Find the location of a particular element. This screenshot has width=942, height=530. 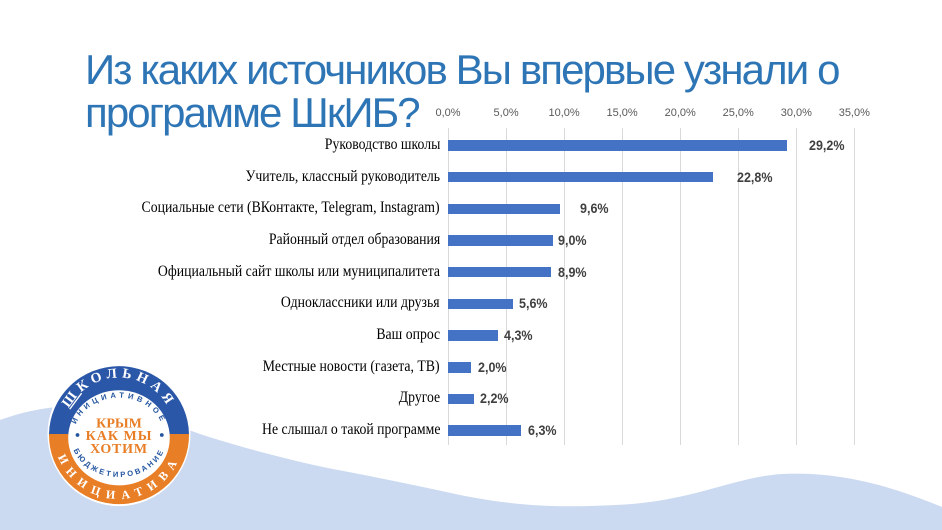

svg-text: КРЫМ is located at coordinates (119, 423).